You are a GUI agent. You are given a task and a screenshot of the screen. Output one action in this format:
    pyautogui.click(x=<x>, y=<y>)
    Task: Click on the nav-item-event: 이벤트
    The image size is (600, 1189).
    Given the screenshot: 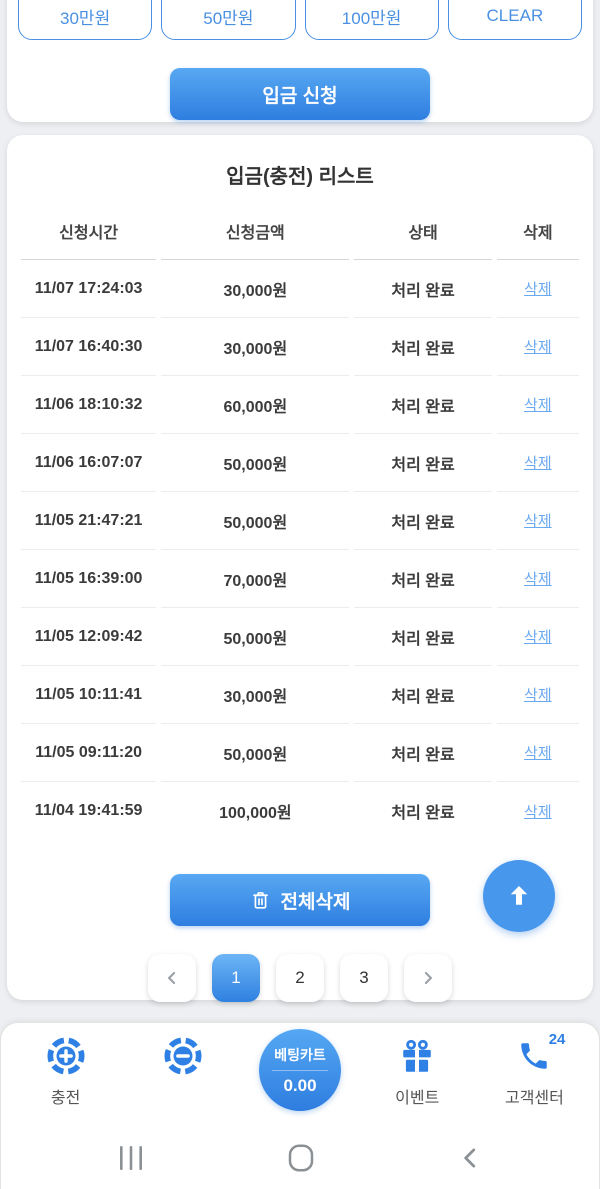 What is the action you would take?
    pyautogui.click(x=417, y=1065)
    